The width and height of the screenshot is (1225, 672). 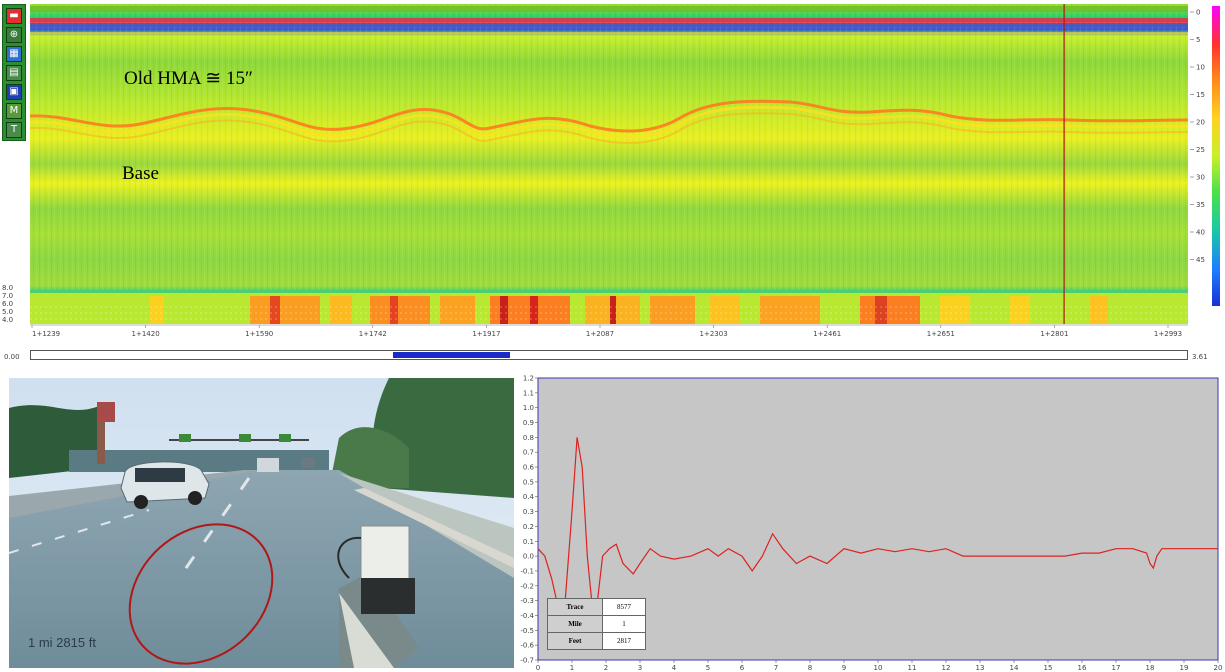 What do you see at coordinates (528, 408) in the screenshot?
I see `y-tick-label: 1.0` at bounding box center [528, 408].